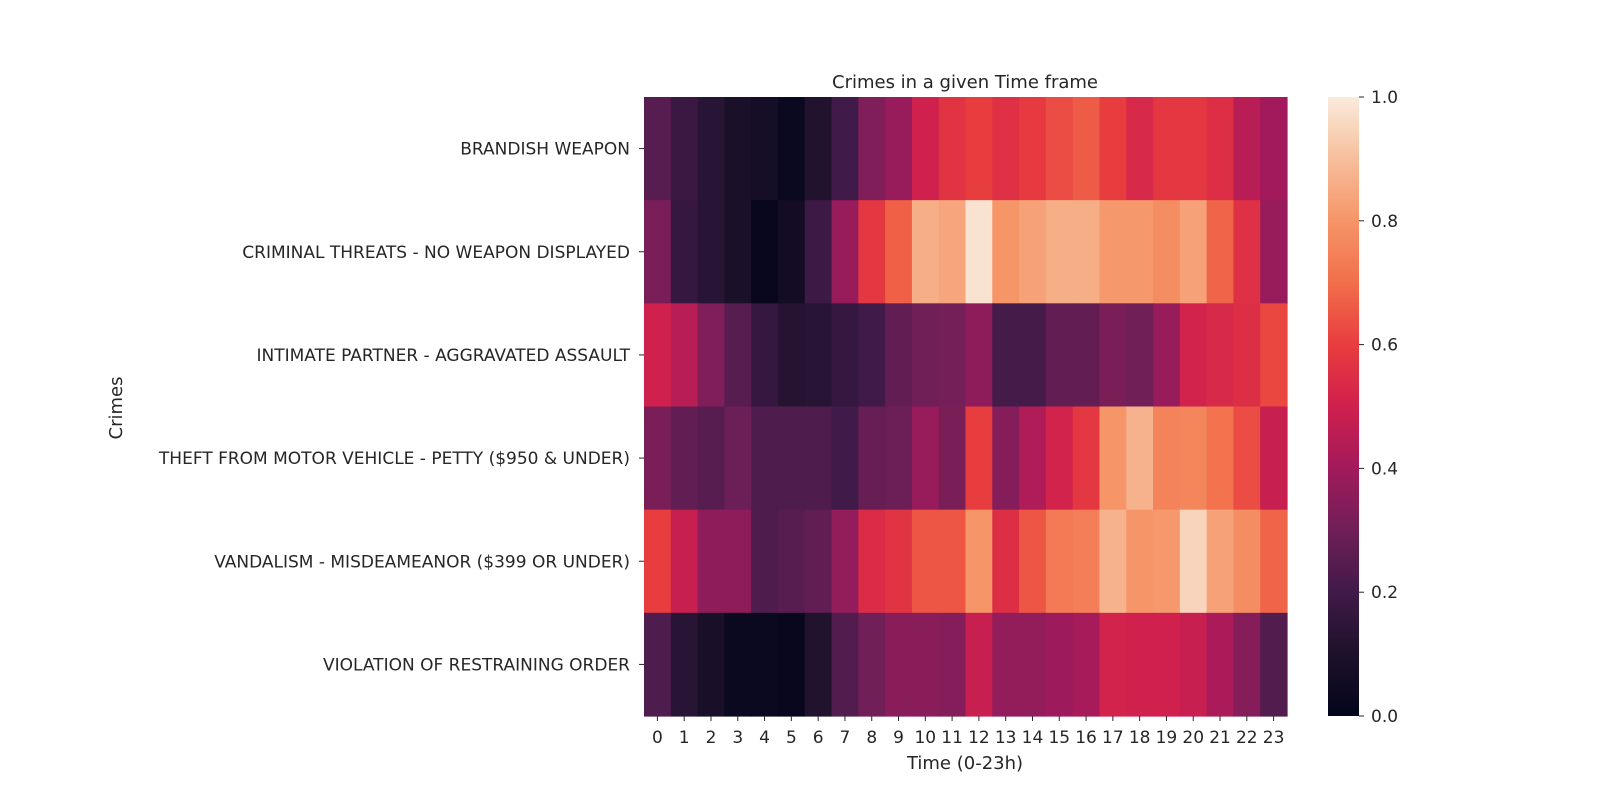 The image size is (1600, 804). Describe the element at coordinates (1384, 98) in the screenshot. I see `colorbar-tick-label: 1.0` at that location.